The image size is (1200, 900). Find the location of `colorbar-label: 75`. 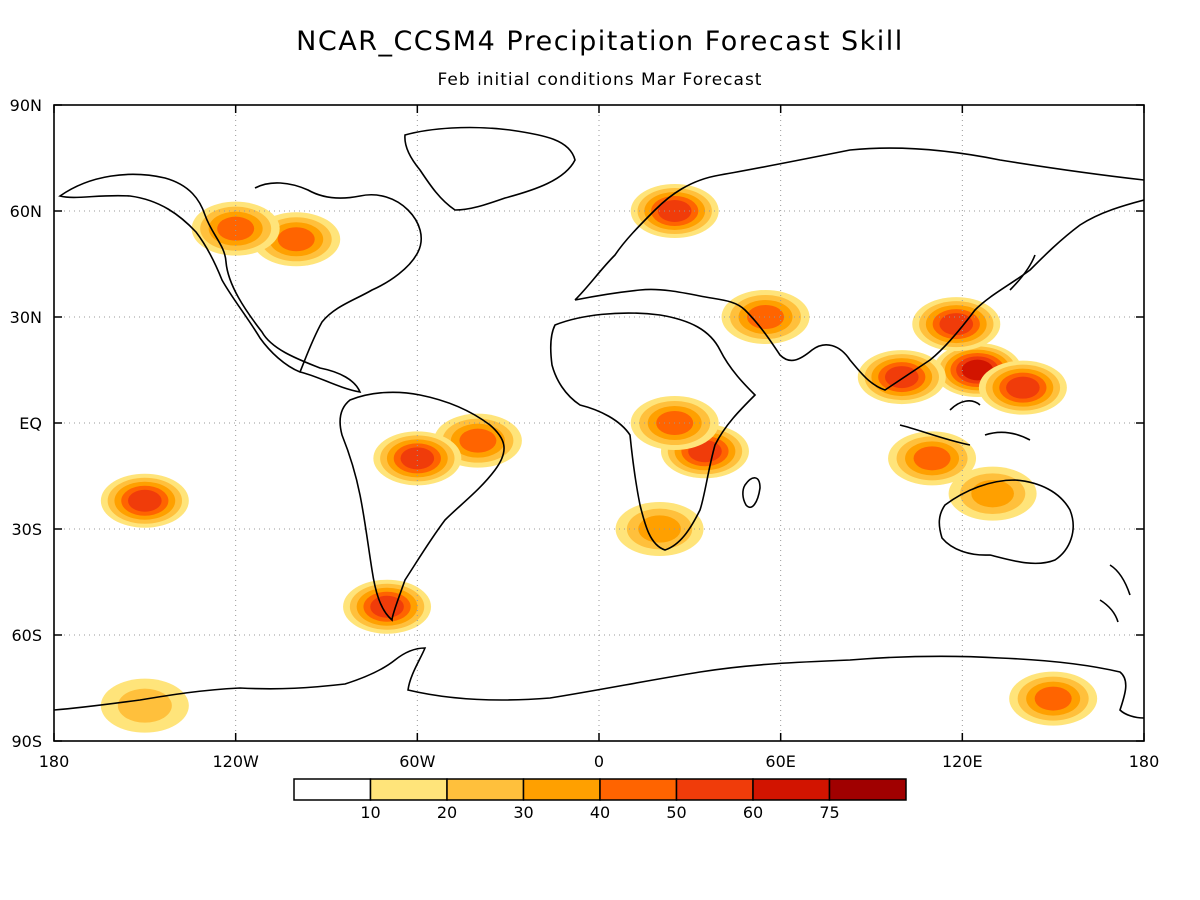

colorbar-label: 75 is located at coordinates (829, 812).